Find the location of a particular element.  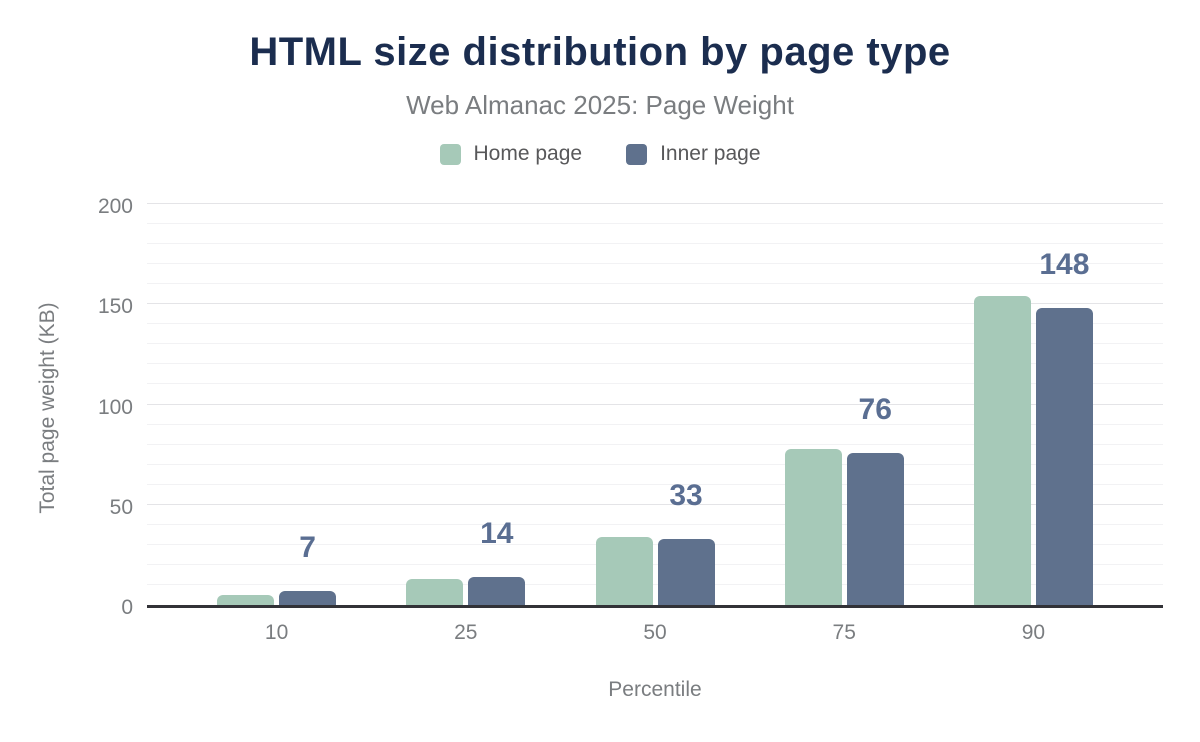

legend-label: Inner page is located at coordinates (710, 153).